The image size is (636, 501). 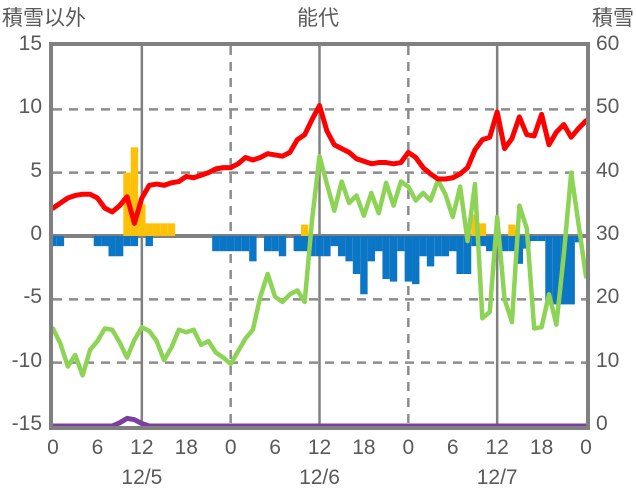 I want to click on day-label: 12/5, so click(x=142, y=477).